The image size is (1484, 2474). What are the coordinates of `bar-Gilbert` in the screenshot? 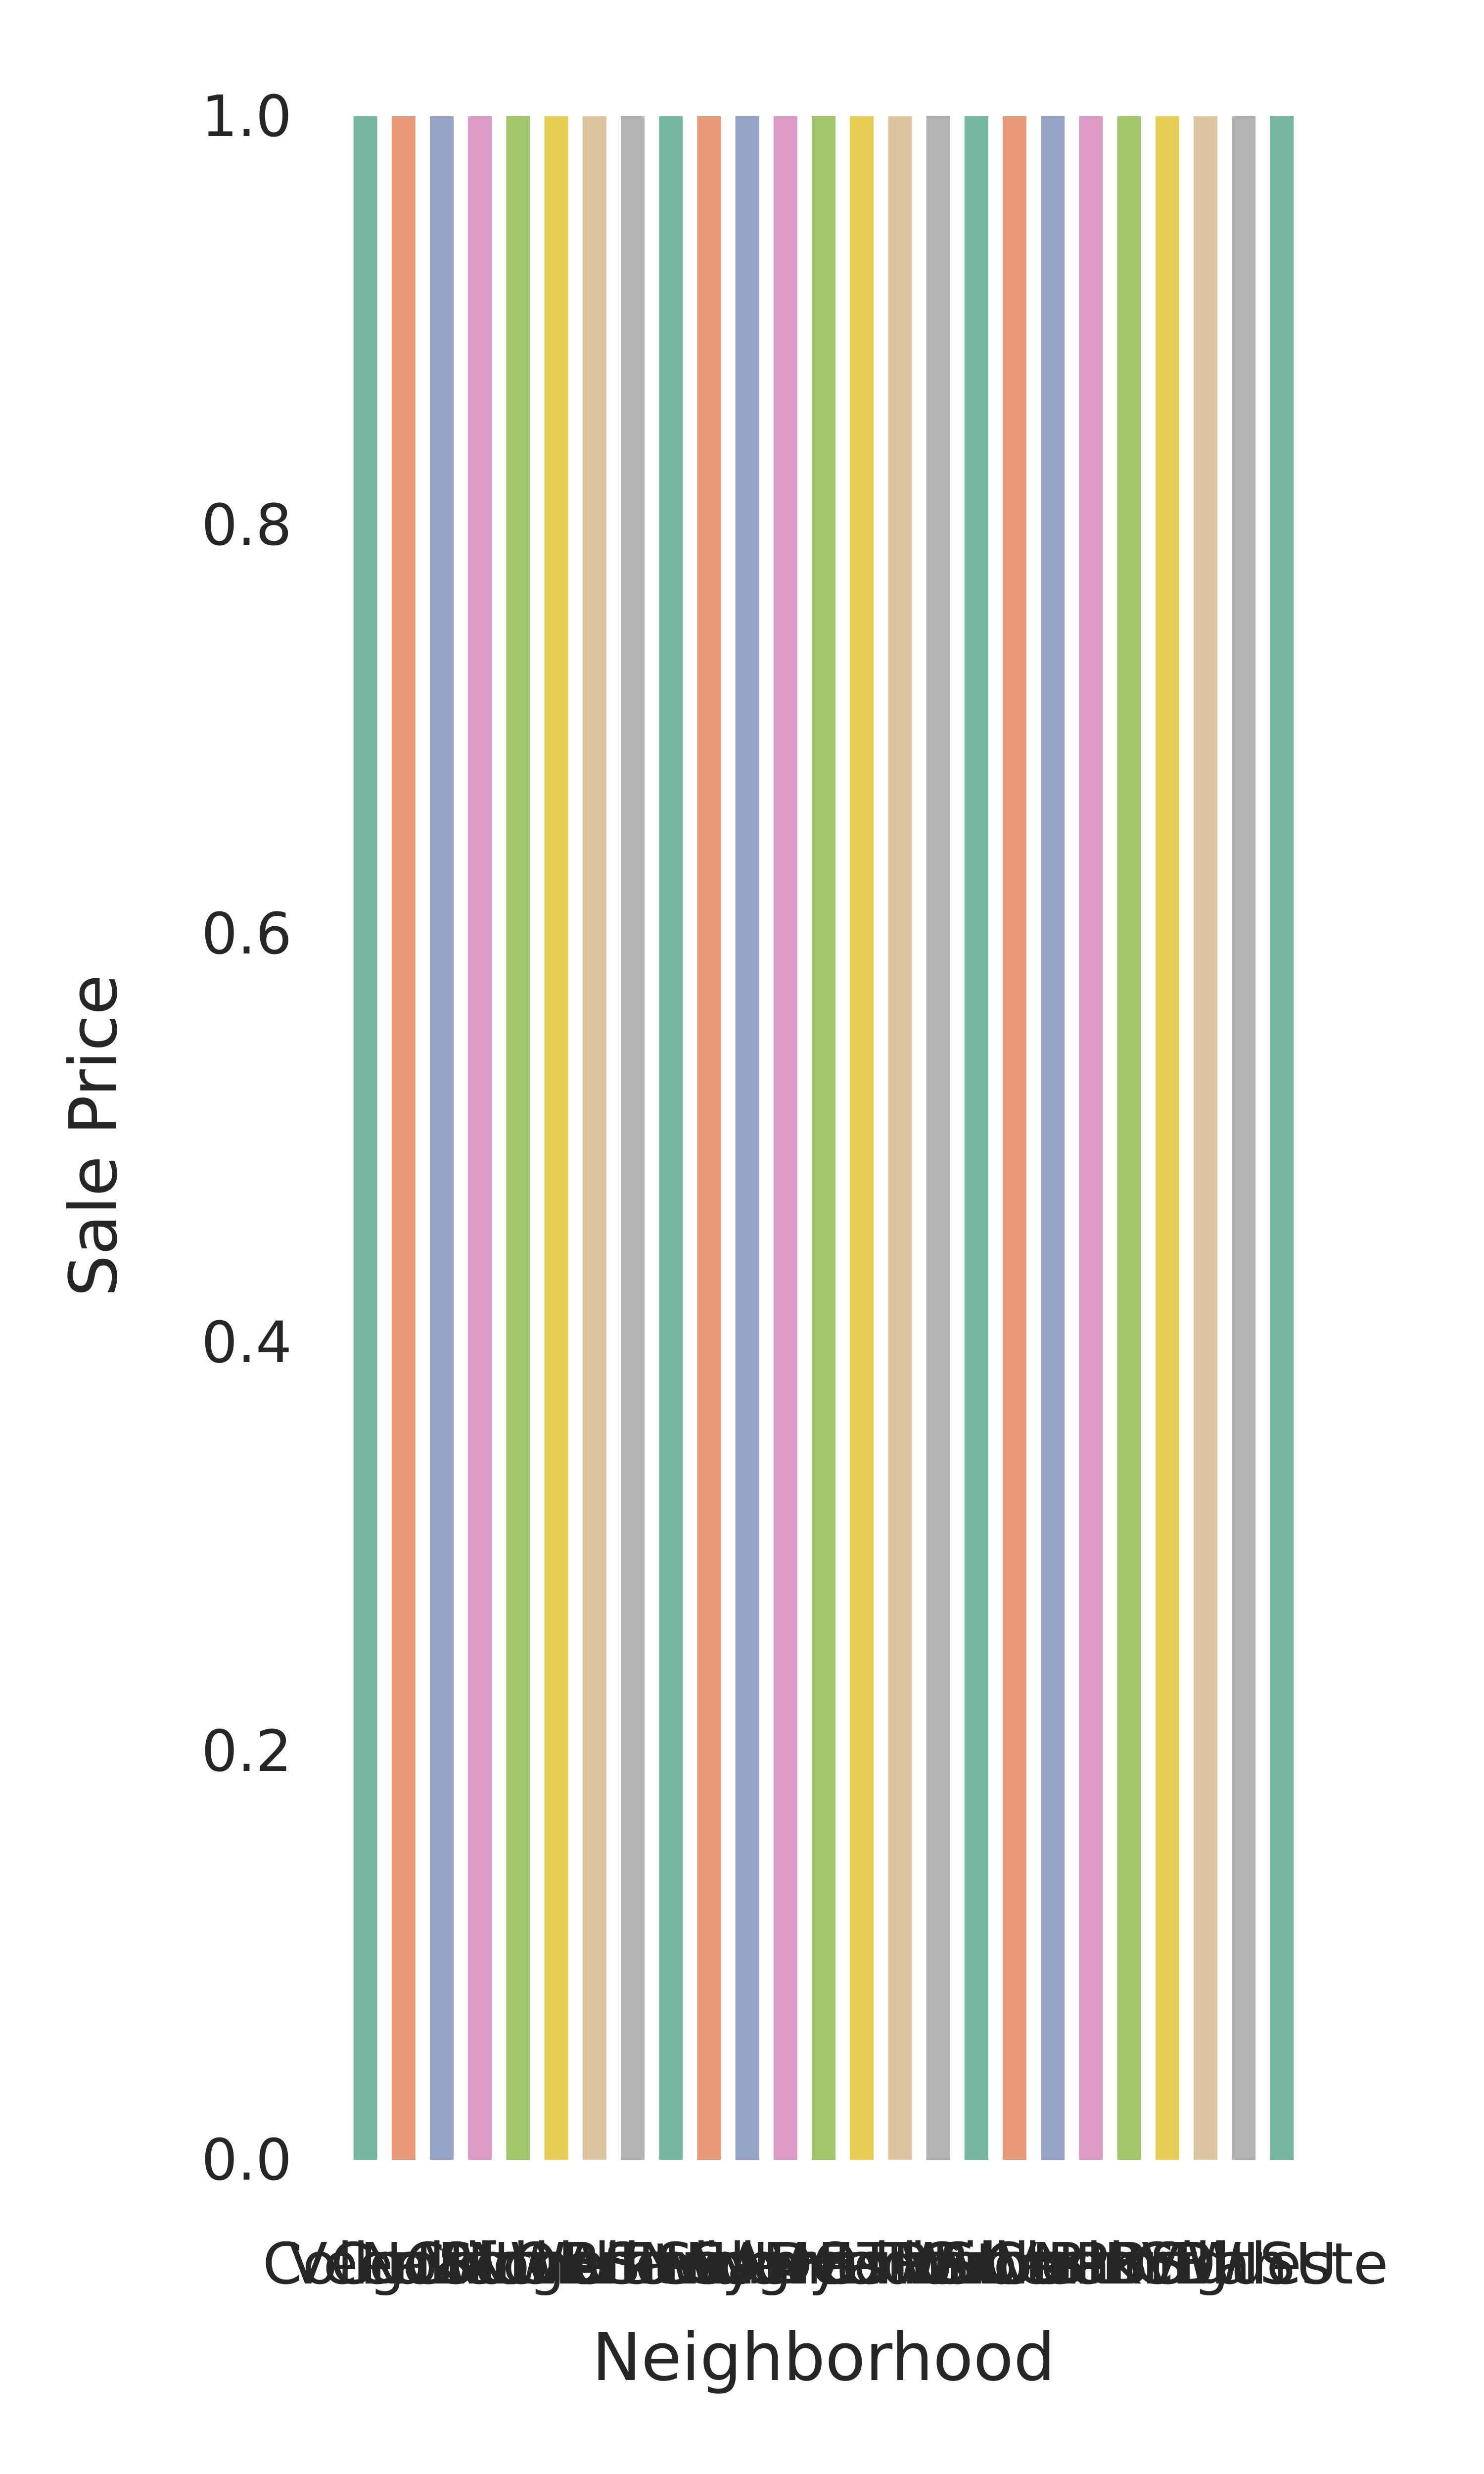 It's located at (1014, 1138).